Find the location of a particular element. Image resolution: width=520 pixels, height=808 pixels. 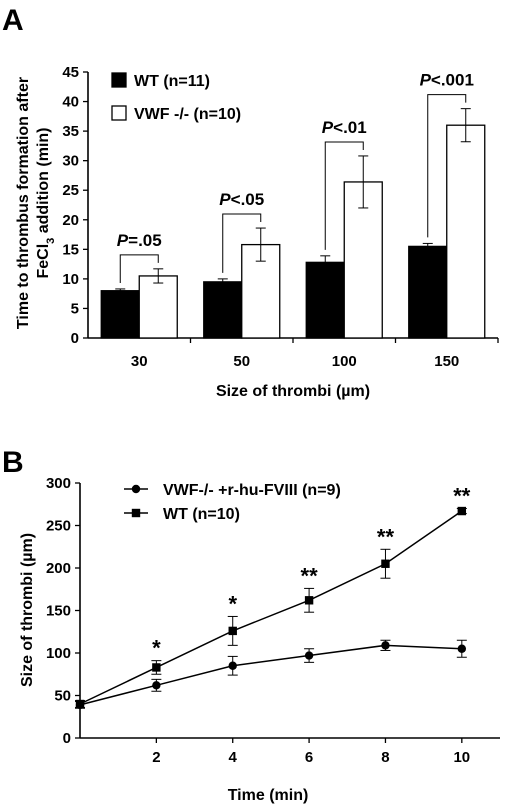

chart-b-legend-label: WT (n=10) is located at coordinates (201, 514).